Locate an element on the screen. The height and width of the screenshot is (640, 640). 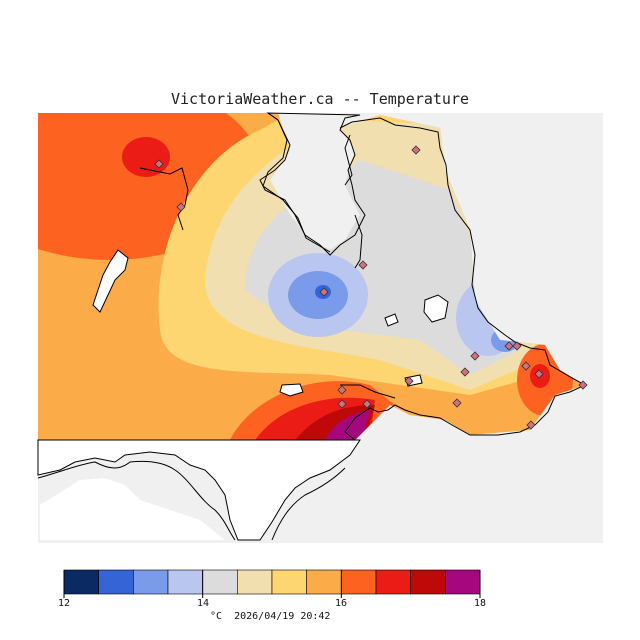
legend-footer: °C 2026/04/19 20:42 is located at coordinates (270, 616).